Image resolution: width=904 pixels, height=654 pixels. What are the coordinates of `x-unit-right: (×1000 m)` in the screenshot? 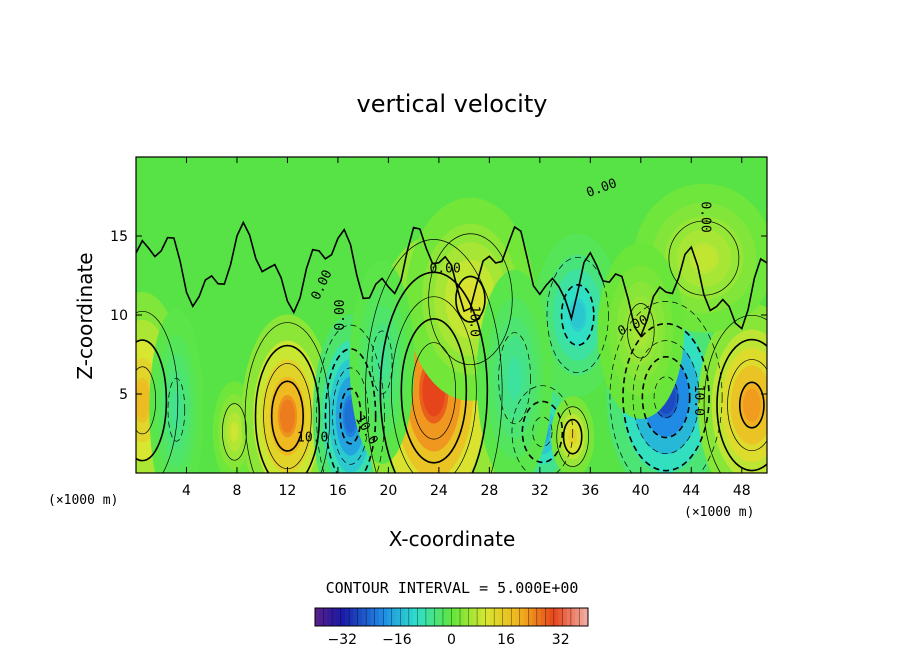 It's located at (719, 512).